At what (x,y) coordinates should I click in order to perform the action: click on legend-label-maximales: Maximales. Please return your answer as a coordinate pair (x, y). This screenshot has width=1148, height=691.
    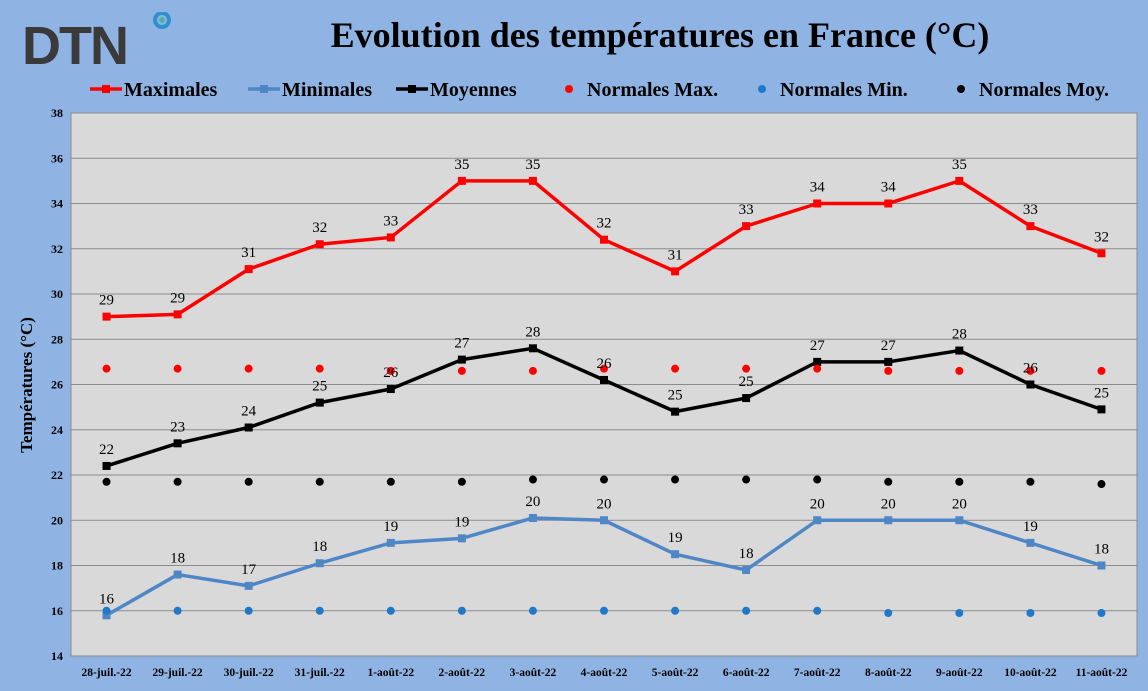
    Looking at the image, I should click on (171, 90).